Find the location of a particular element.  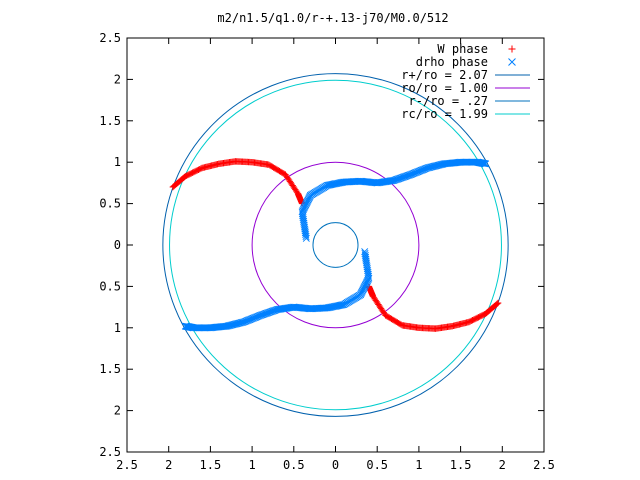

legend-label: drho phase is located at coordinates (452, 62).